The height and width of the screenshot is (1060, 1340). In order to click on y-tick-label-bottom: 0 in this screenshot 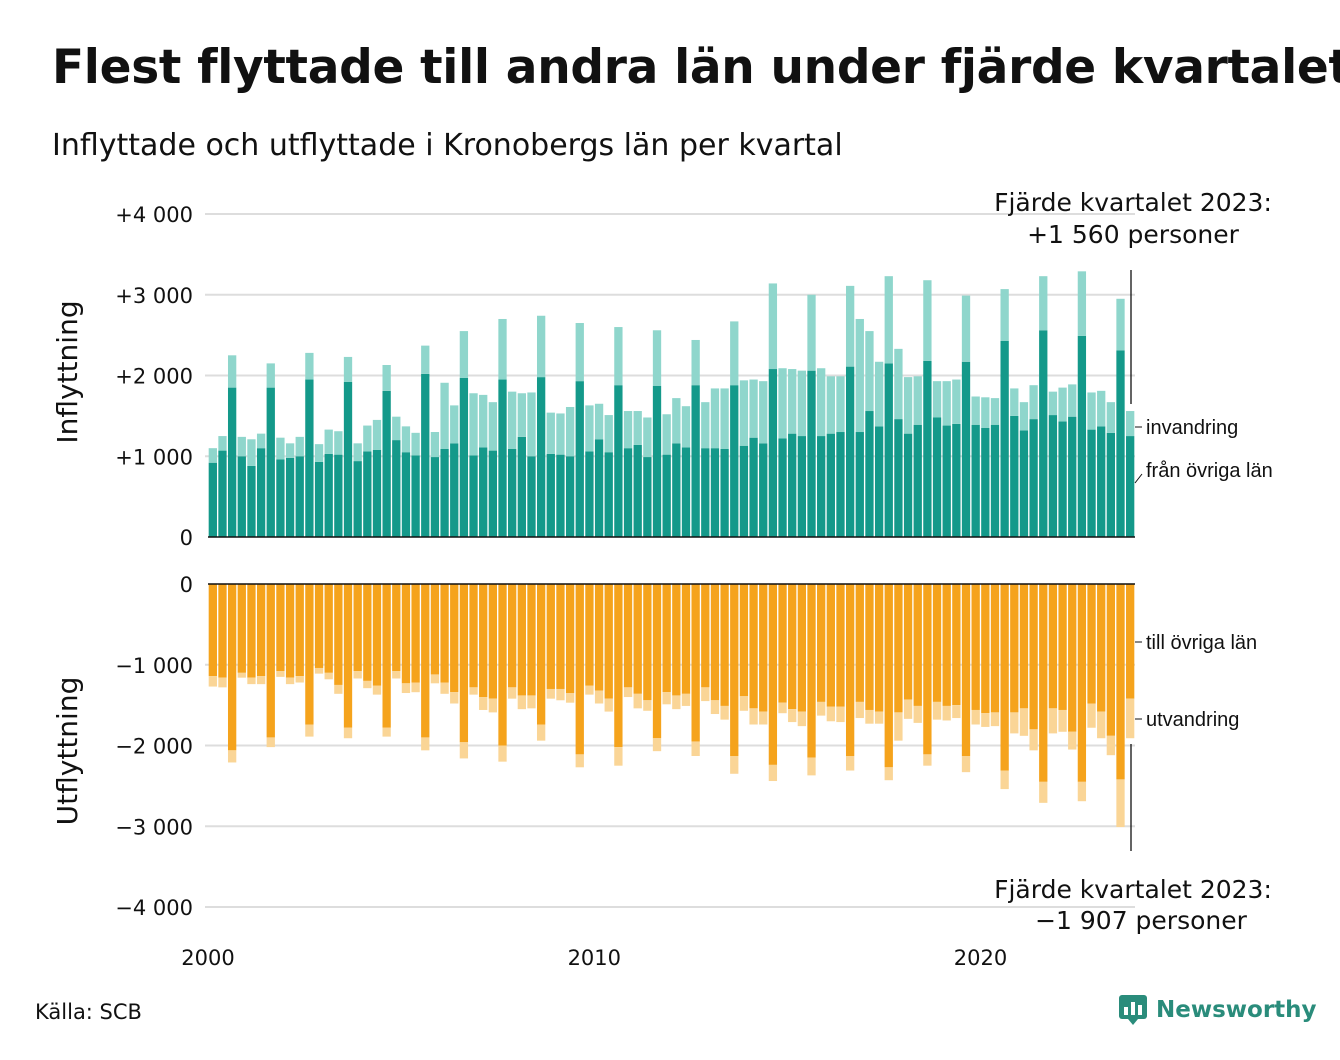, I will do `click(186, 585)`.